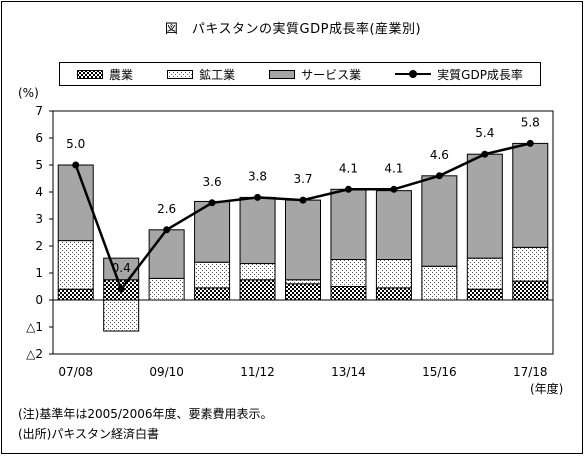  I want to click on notes: (注)基準年は2005/2006年度、要素費用表示。 (出所)パキスタン経済白書, so click(145, 424).